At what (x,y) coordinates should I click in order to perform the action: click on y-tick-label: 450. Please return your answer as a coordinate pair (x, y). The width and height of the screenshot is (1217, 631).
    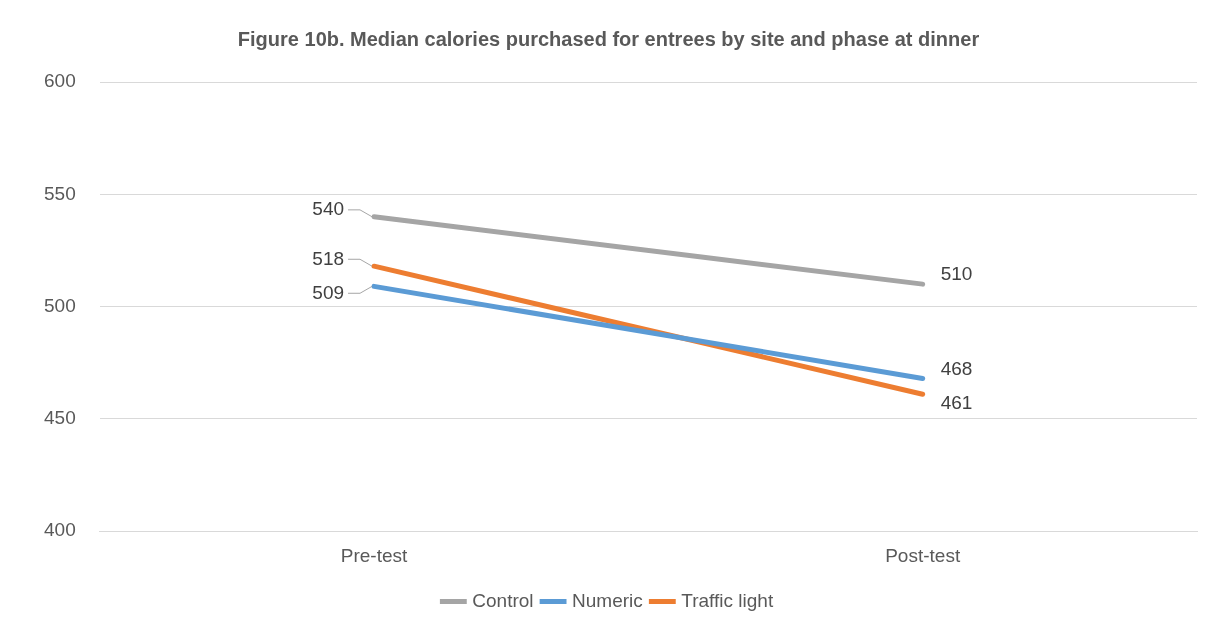
    Looking at the image, I should click on (60, 418).